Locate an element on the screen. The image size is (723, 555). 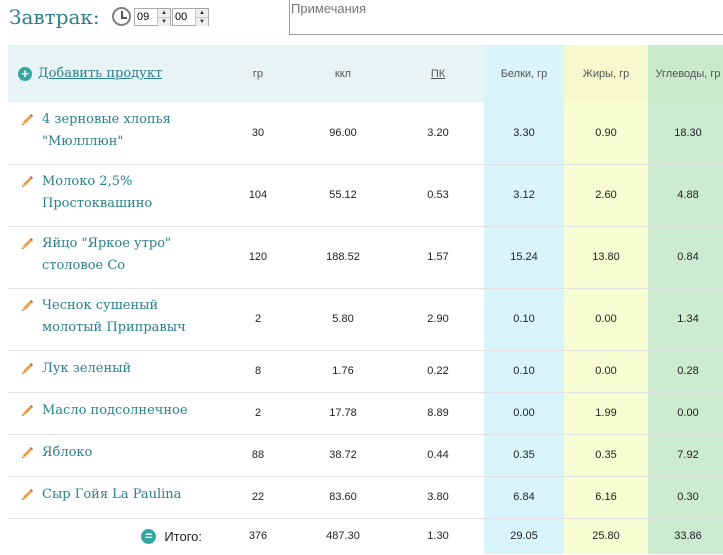
meal-title: Завтрак: is located at coordinates (54, 17).